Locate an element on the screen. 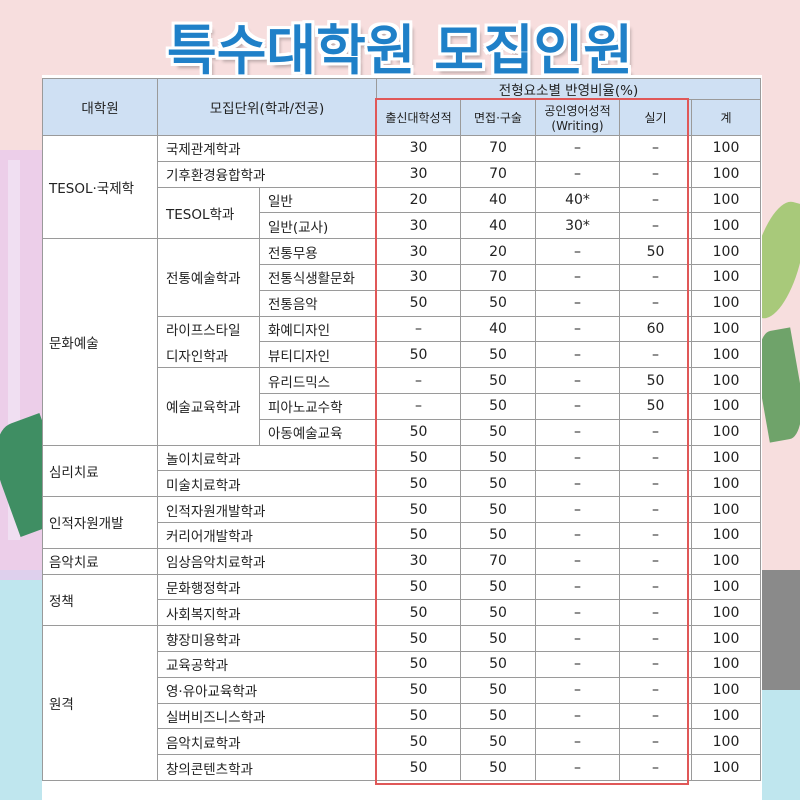 This screenshot has height=800, width=800. major-cell: 전통음악 is located at coordinates (318, 303).